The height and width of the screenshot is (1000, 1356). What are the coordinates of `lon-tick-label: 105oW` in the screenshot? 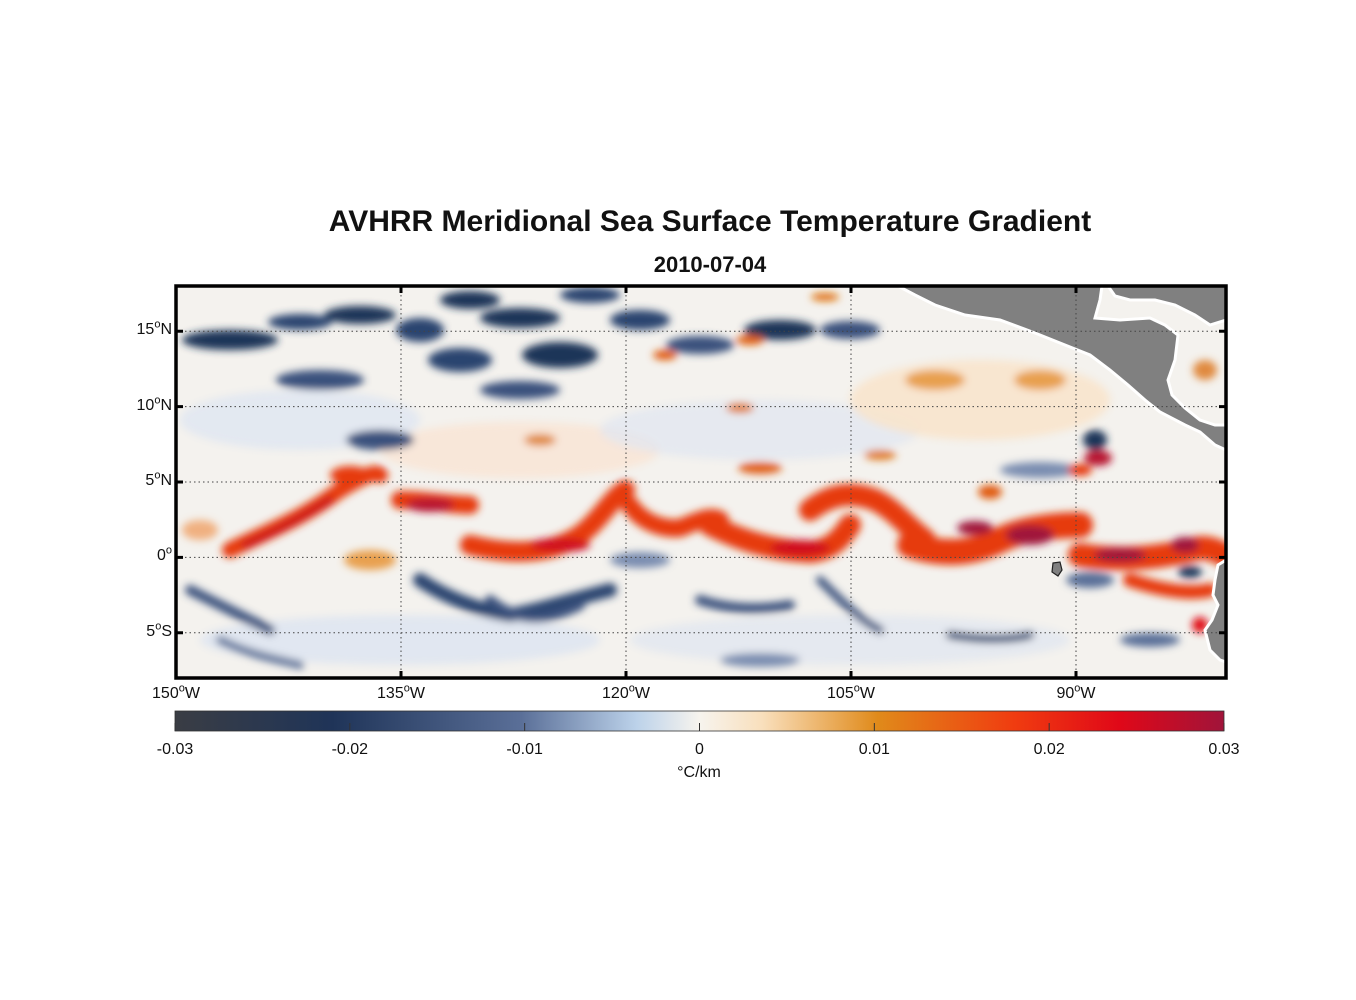 It's located at (851, 692).